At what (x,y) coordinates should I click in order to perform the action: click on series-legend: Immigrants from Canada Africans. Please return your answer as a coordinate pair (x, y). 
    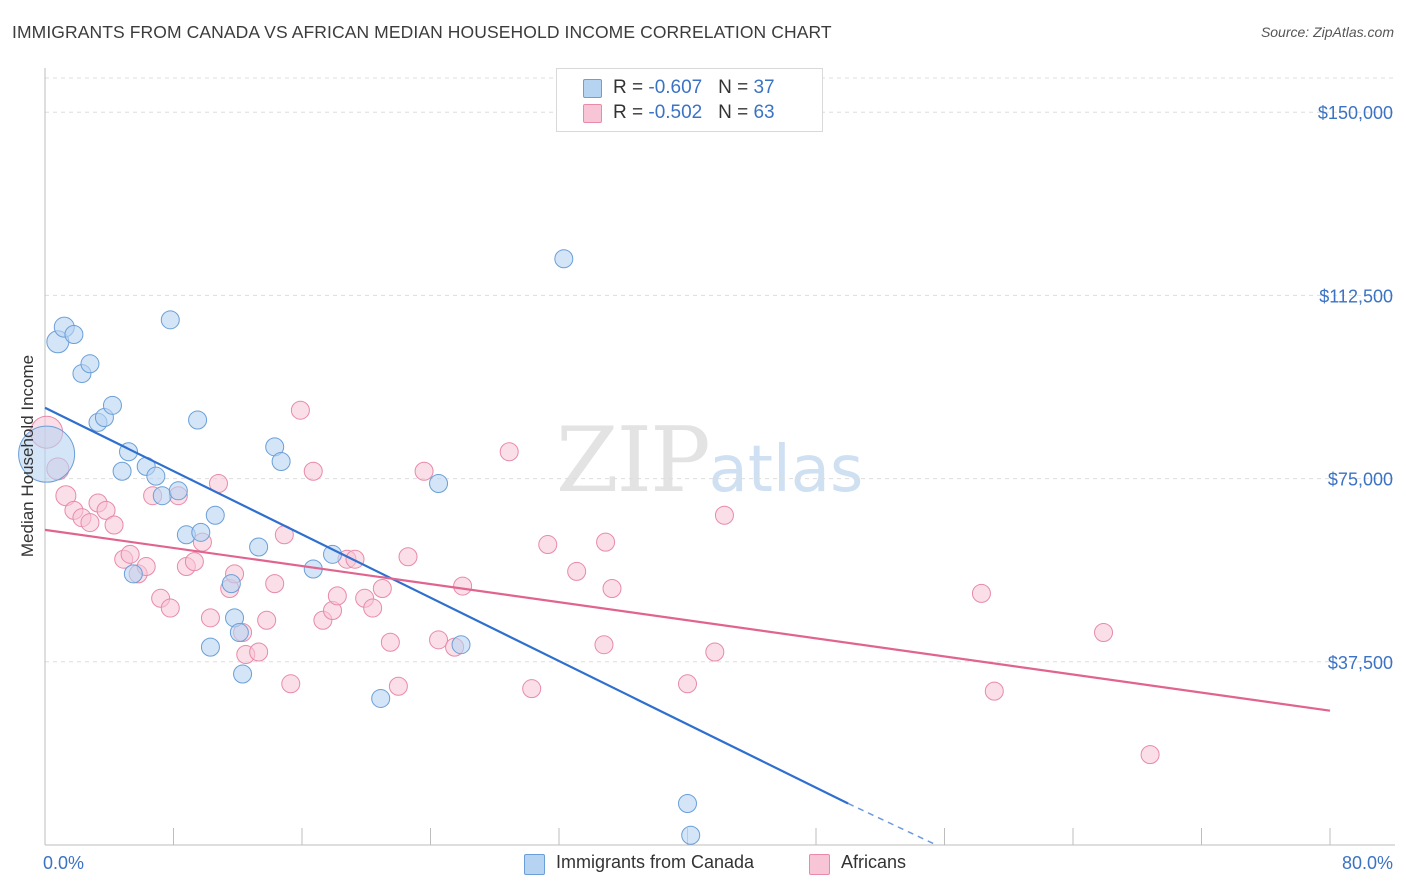
    Looking at the image, I should click on (703, 865).